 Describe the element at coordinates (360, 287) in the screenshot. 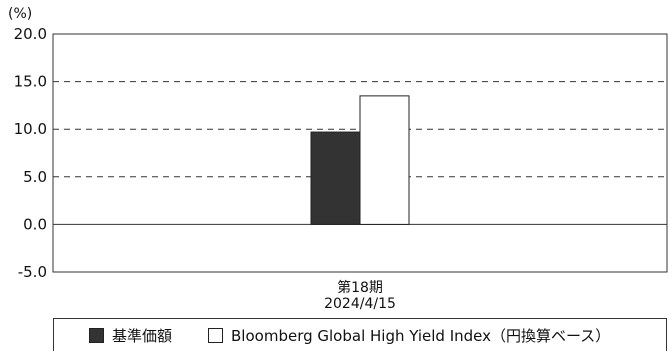

I see `x-category-label: 第18期` at that location.